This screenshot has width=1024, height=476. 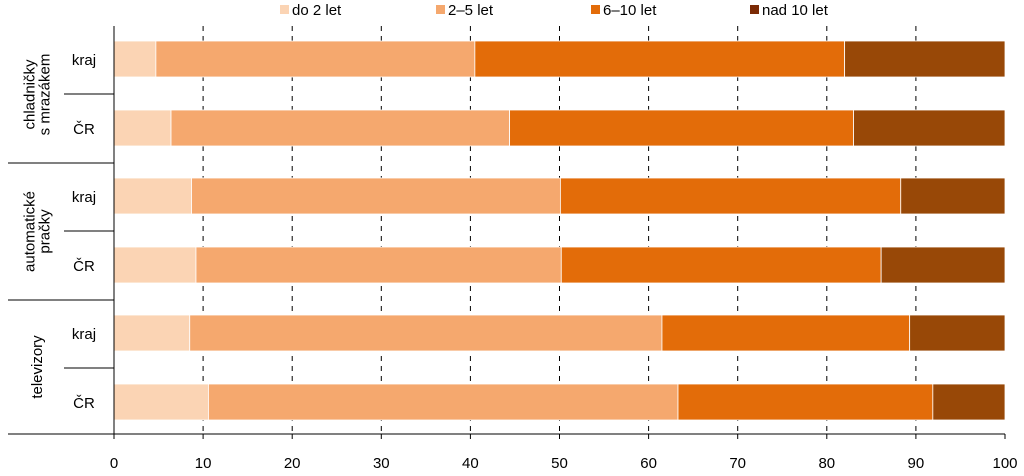 I want to click on x-tick-label: 50, so click(x=559, y=463).